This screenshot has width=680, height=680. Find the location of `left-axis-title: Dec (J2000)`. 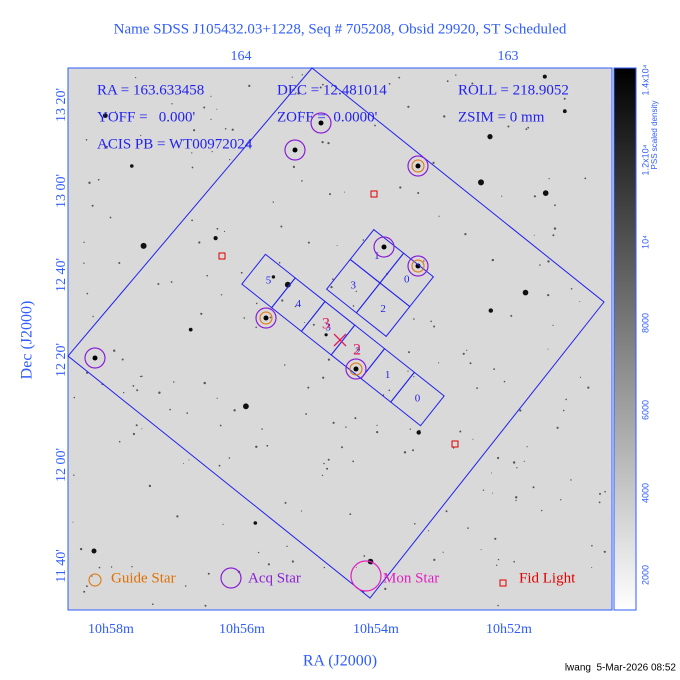

left-axis-title: Dec (J2000) is located at coordinates (27, 340).